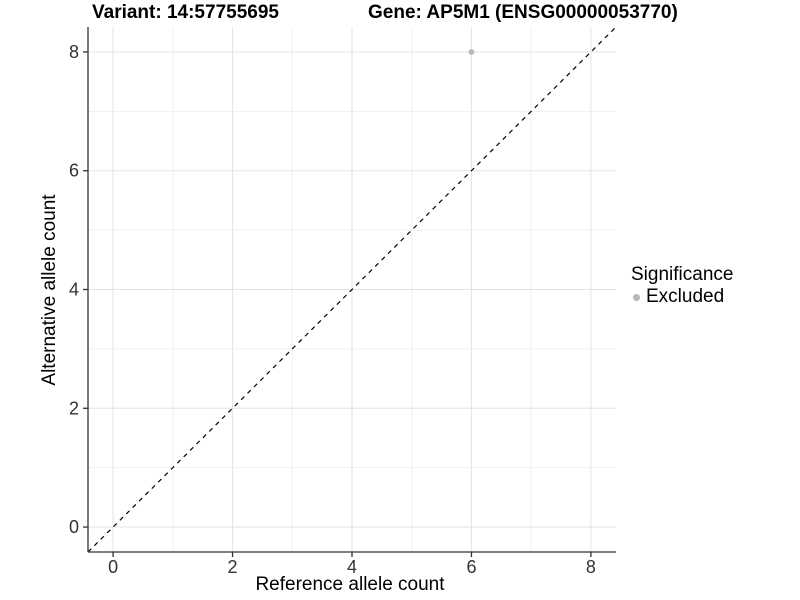 The width and height of the screenshot is (800, 600). Describe the element at coordinates (685, 296) in the screenshot. I see `legend-item-label: Excluded` at that location.